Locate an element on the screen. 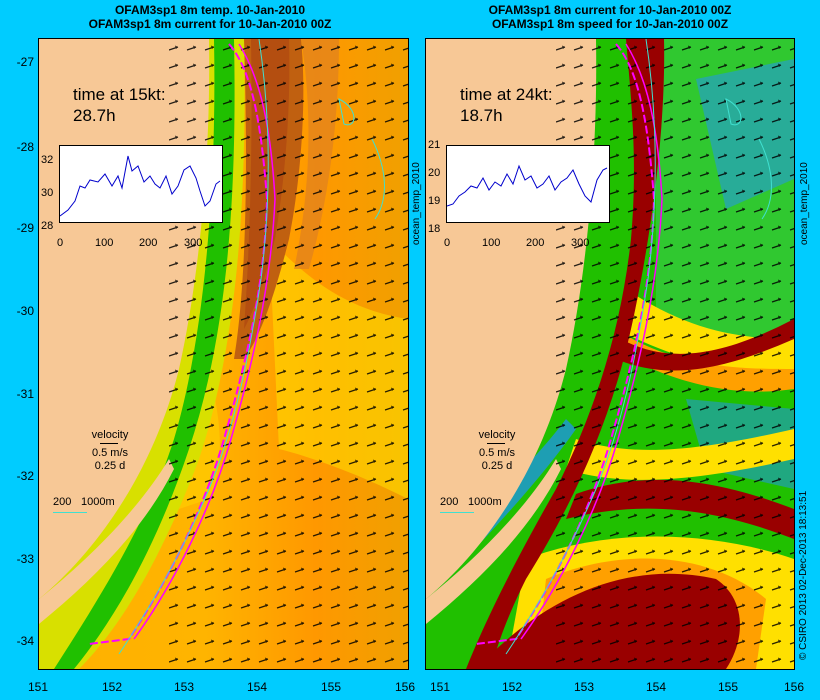 This screenshot has width=820, height=700. left-depth-200: 200 is located at coordinates (62, 502).